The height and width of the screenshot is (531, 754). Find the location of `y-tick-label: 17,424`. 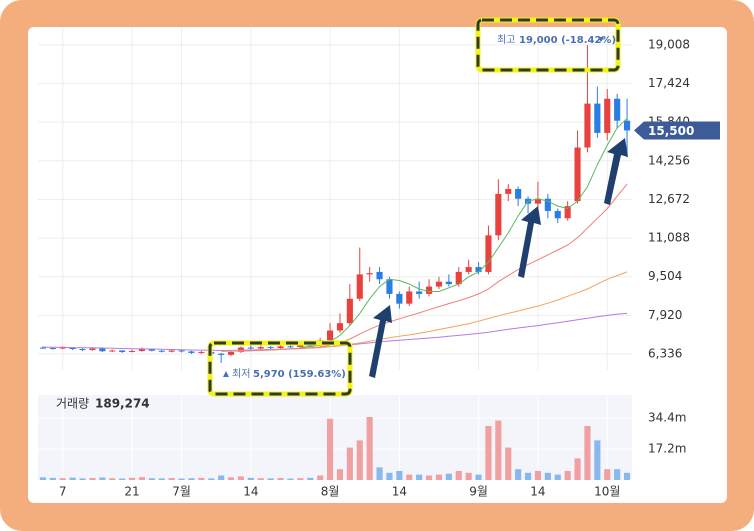

y-tick-label: 17,424 is located at coordinates (669, 83).